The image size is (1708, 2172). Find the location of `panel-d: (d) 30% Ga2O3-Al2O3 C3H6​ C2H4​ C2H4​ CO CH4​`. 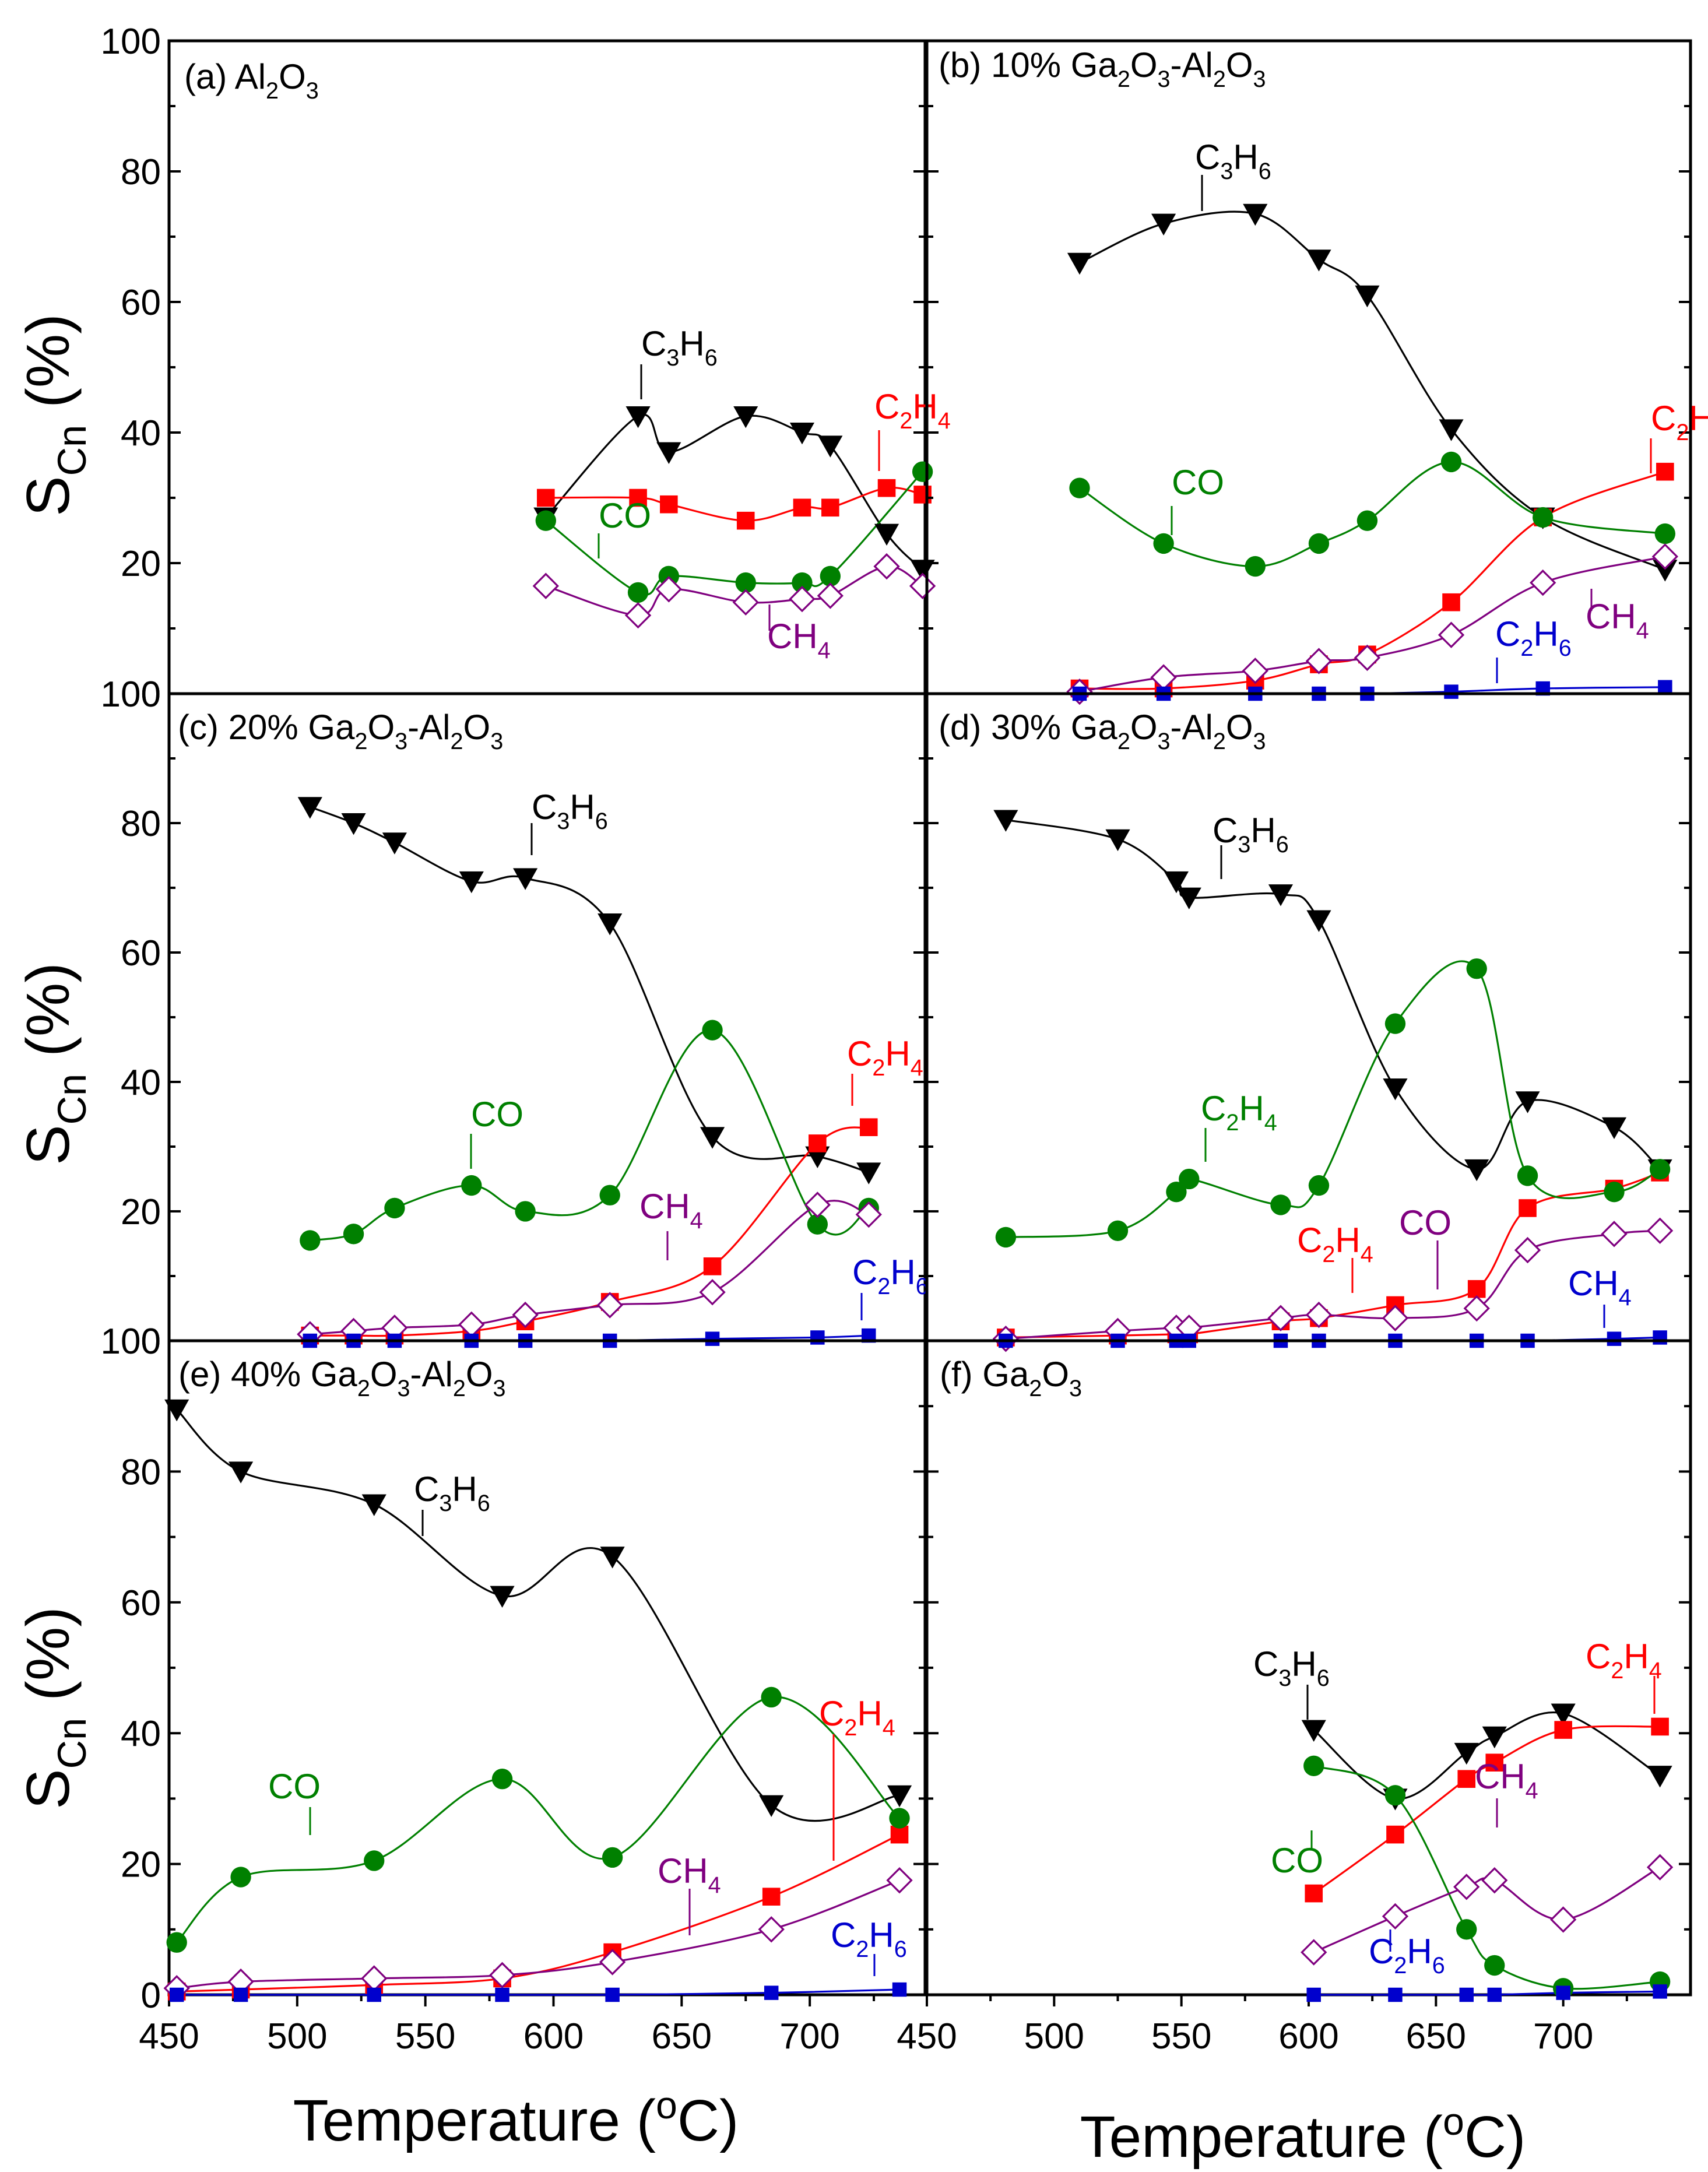

panel-d: (d) 30% Ga2O3-Al2O3 C3H6​ C2H4​ C2H4​ CO CH4​ is located at coordinates (1308, 1022).